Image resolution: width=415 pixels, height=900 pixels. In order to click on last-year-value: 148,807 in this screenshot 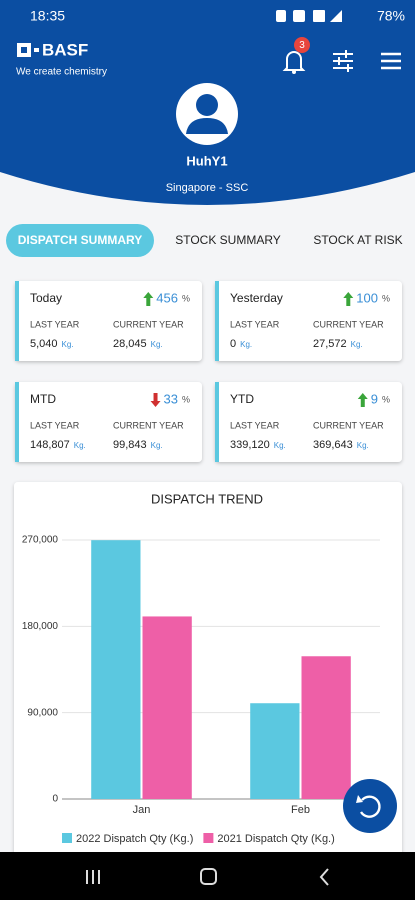, I will do `click(50, 445)`.